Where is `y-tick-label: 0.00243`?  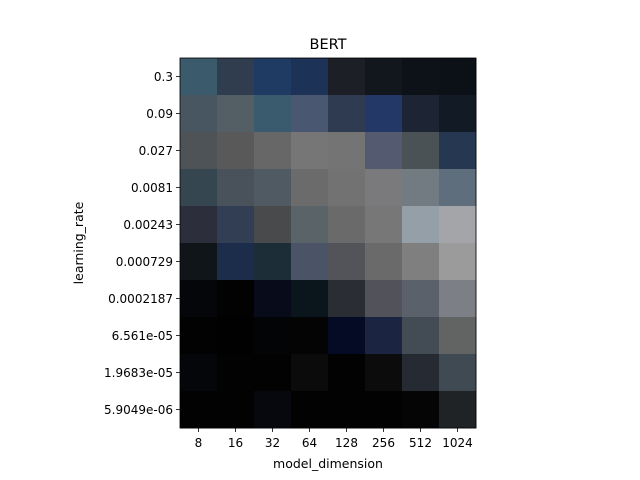
y-tick-label: 0.00243 is located at coordinates (148, 225).